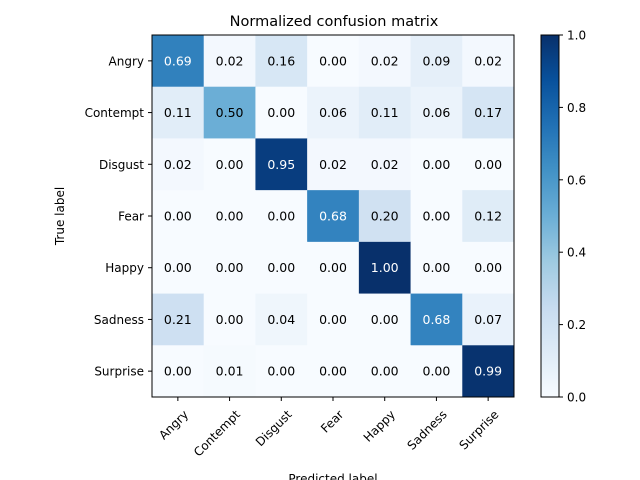  What do you see at coordinates (124, 268) in the screenshot?
I see `y-tick-label: Happy` at bounding box center [124, 268].